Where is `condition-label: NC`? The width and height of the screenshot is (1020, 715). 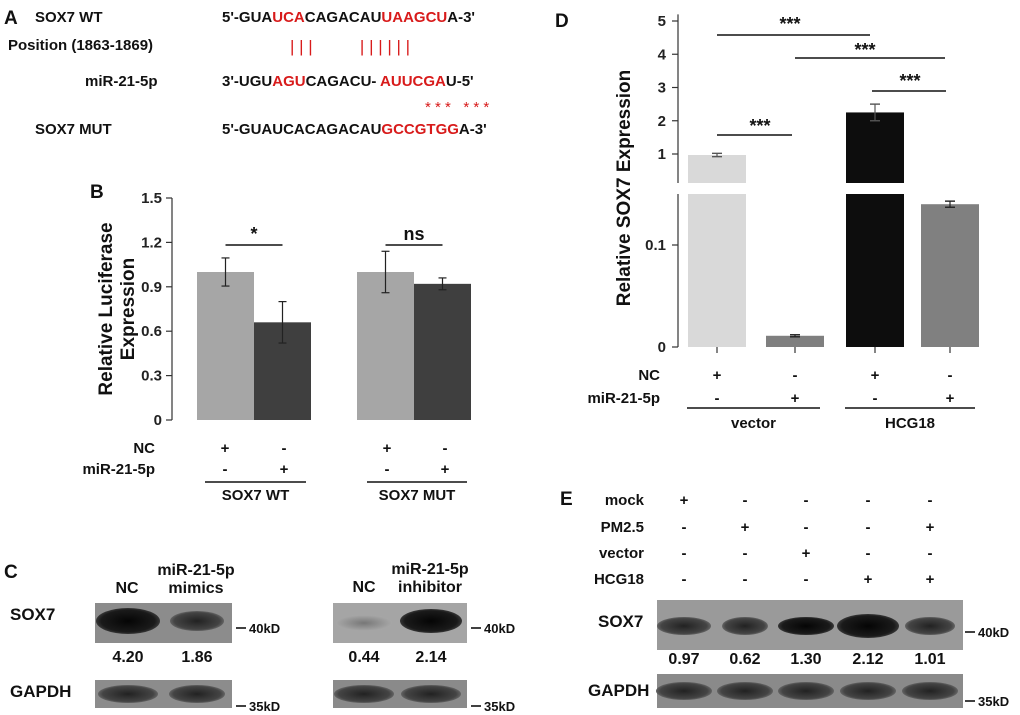 condition-label: NC is located at coordinates (144, 448).